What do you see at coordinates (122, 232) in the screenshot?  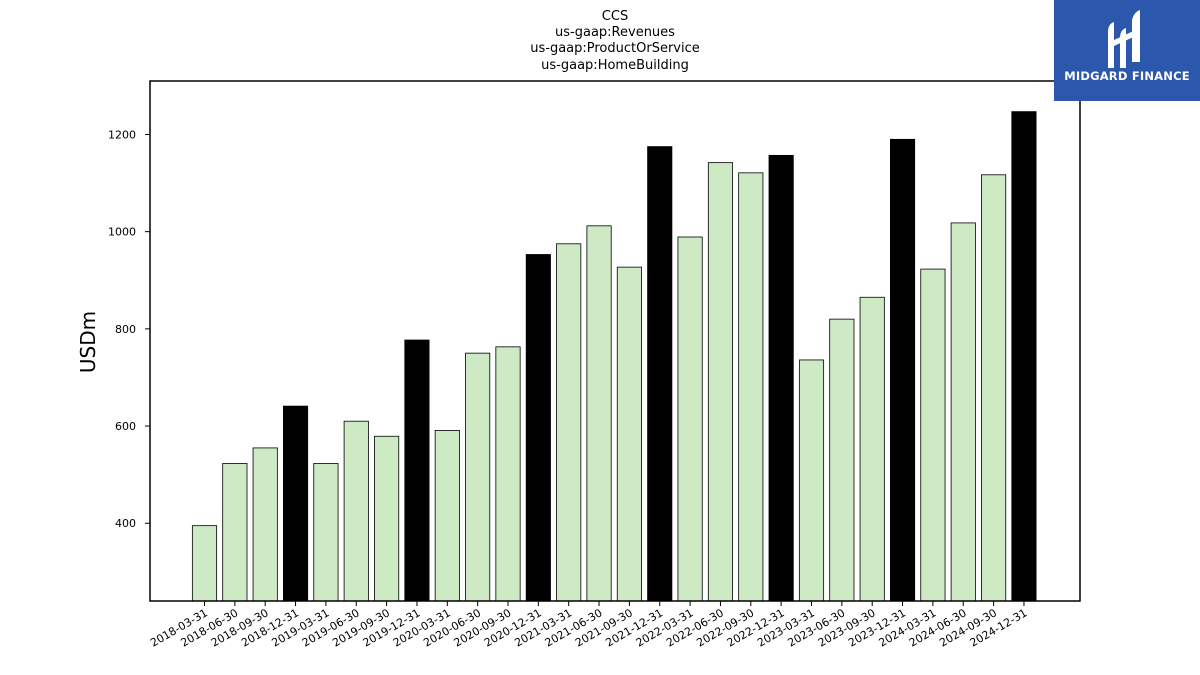 I see `y-tick-label: 1000` at bounding box center [122, 232].